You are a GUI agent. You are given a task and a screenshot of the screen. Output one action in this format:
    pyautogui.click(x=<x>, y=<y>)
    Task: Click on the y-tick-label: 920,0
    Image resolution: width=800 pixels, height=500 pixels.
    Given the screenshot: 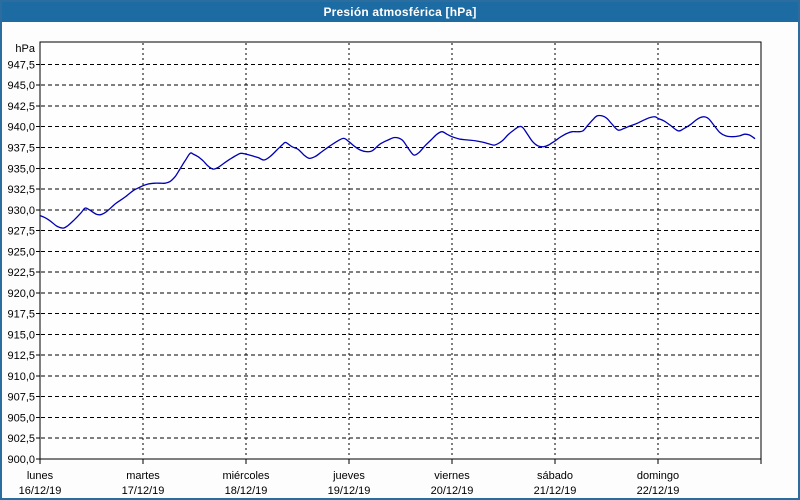 What is the action you would take?
    pyautogui.click(x=21, y=294)
    